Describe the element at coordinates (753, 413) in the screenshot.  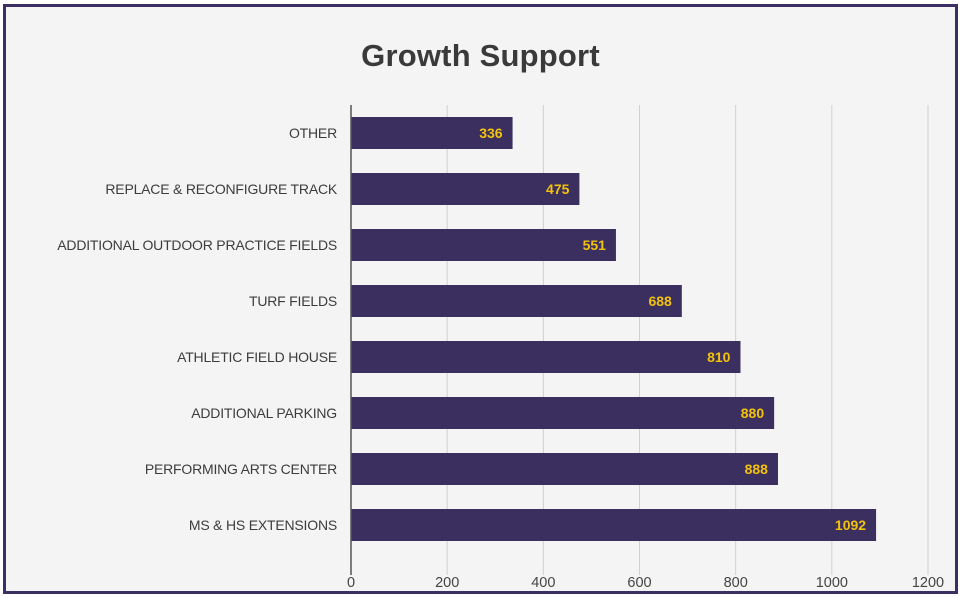
I see `data-label: 880` at that location.